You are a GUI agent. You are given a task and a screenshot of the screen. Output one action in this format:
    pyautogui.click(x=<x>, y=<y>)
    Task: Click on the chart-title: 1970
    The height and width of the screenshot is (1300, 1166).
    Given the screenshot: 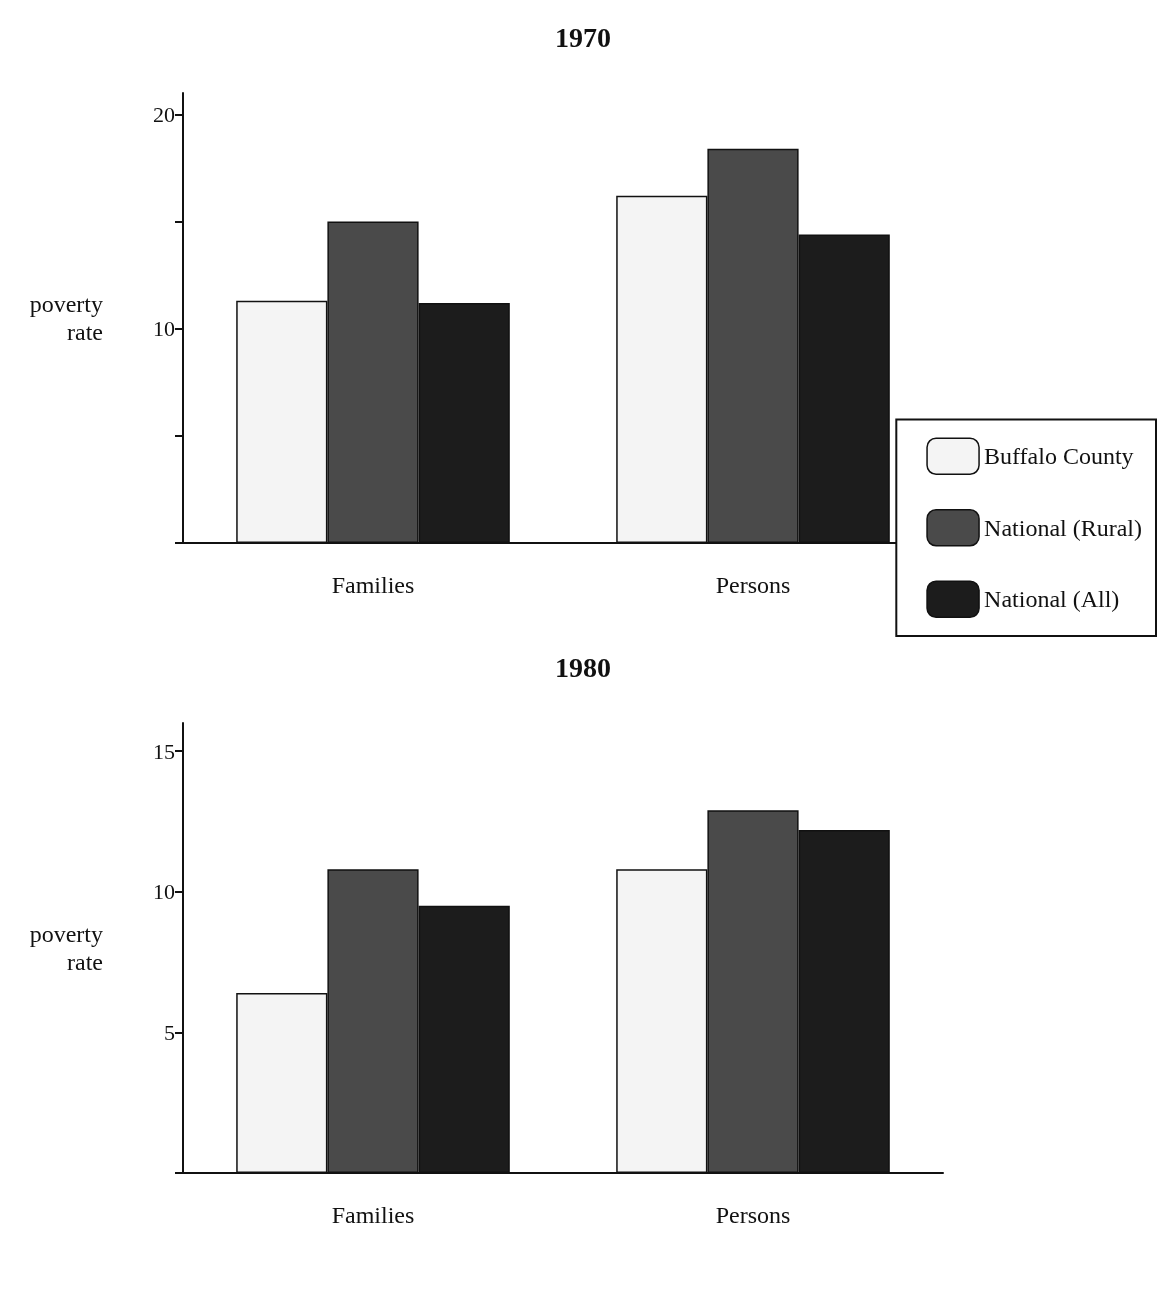 What is the action you would take?
    pyautogui.click(x=583, y=37)
    